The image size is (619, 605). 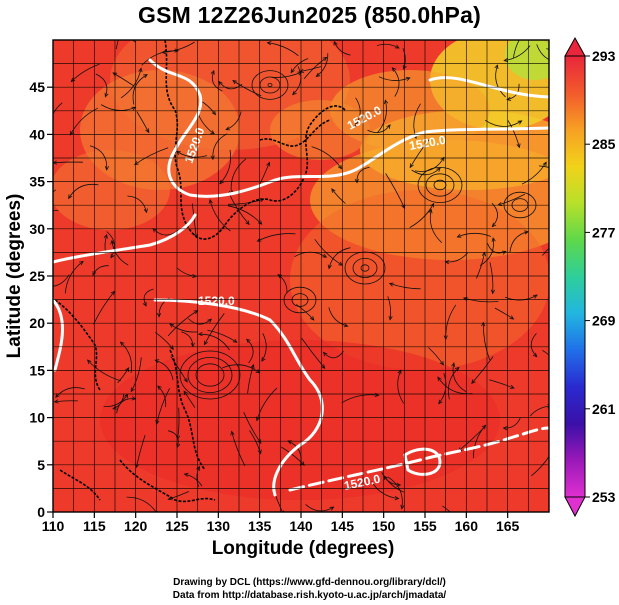 What do you see at coordinates (177, 526) in the screenshot?
I see `x-tick-label: 125` at bounding box center [177, 526].